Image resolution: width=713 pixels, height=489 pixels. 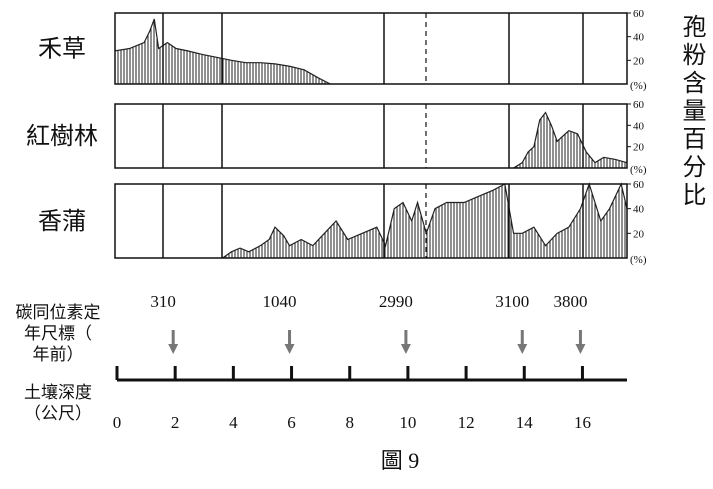 What do you see at coordinates (58, 402) in the screenshot?
I see `depth-axis-label: 土壤深度（公尺）` at bounding box center [58, 402].